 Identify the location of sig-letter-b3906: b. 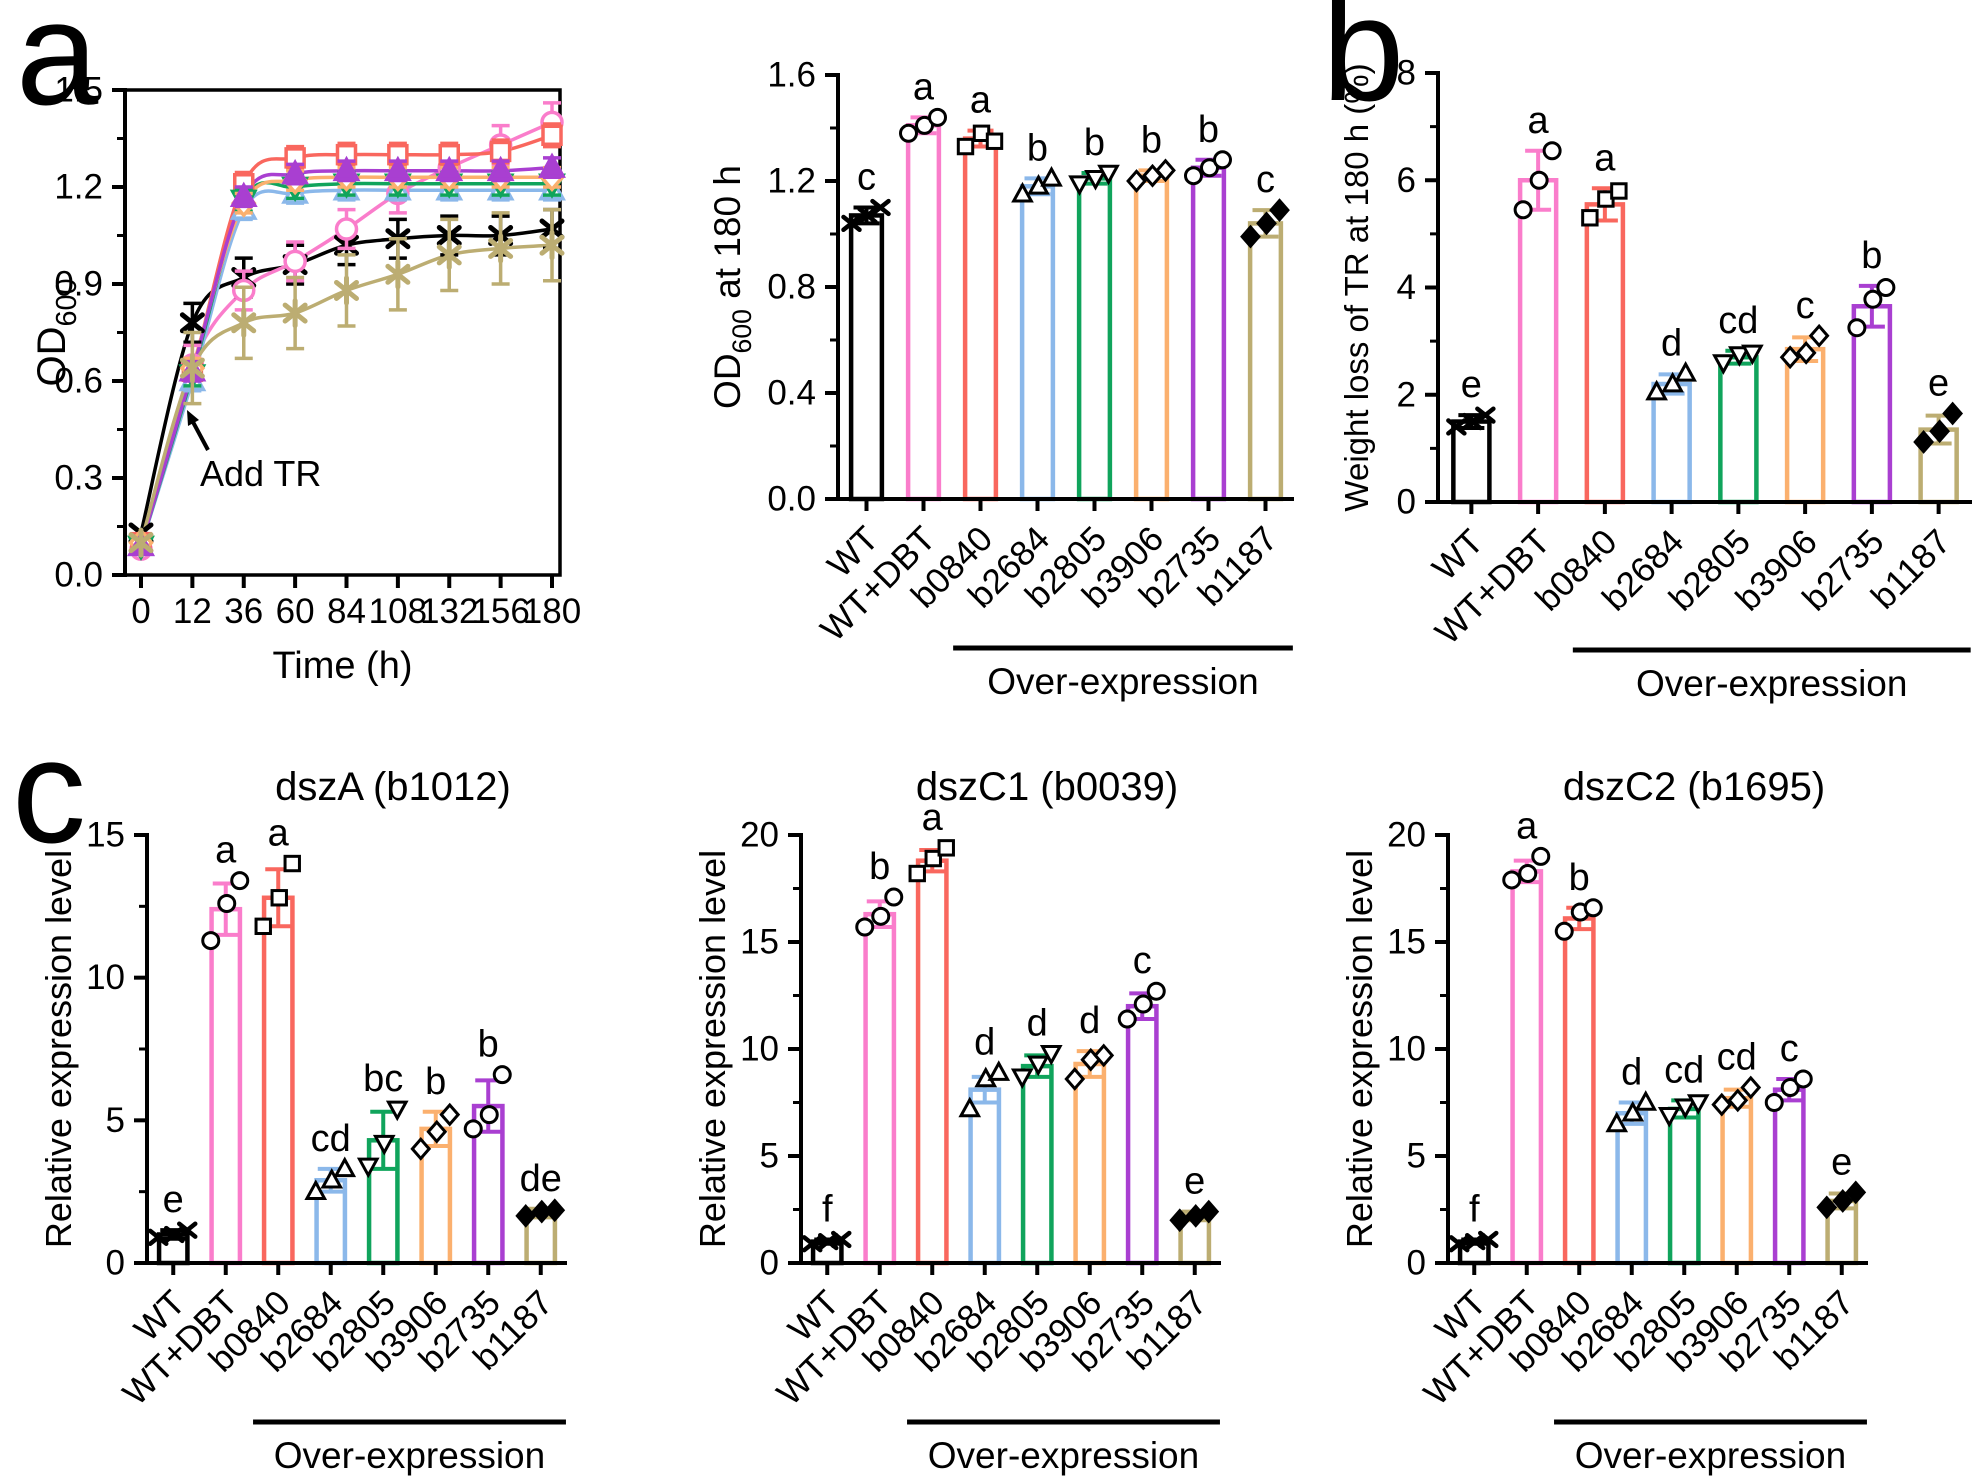
(435, 1082).